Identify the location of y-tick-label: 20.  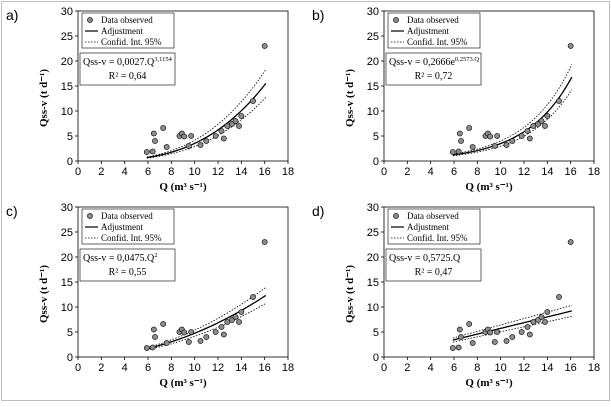
(67, 258).